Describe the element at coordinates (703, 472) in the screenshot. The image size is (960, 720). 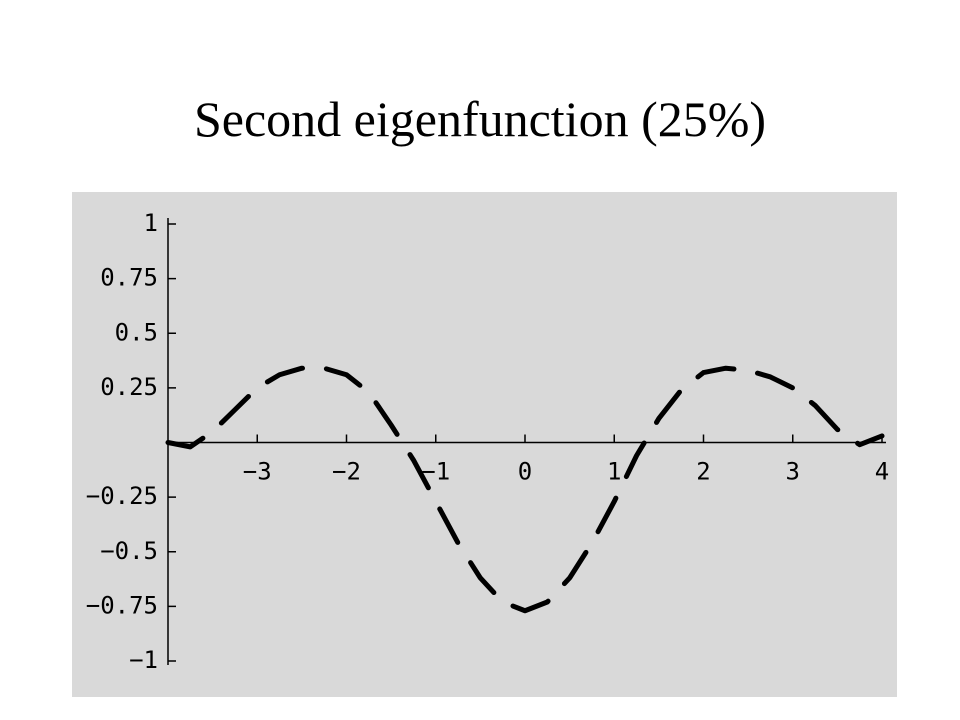
I see `x-tick-label: 2` at that location.